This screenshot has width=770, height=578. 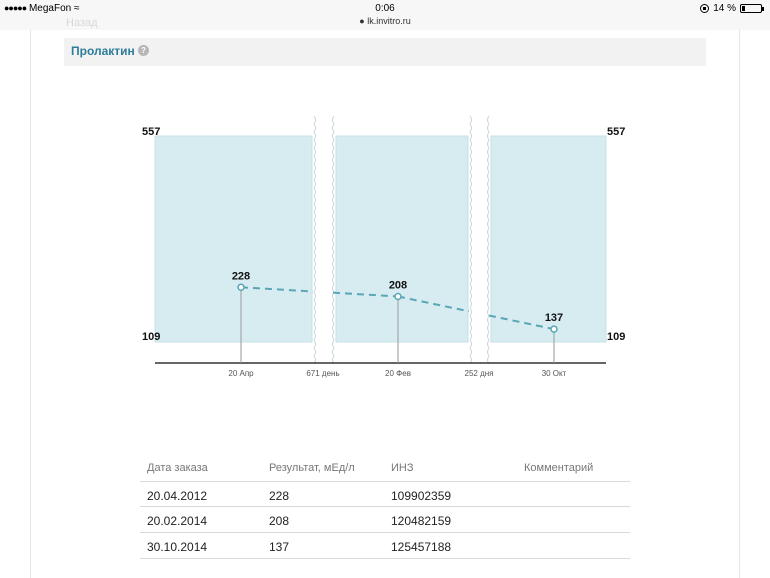 I want to click on signal-dots-icon: ●●●●●, so click(x=15, y=8).